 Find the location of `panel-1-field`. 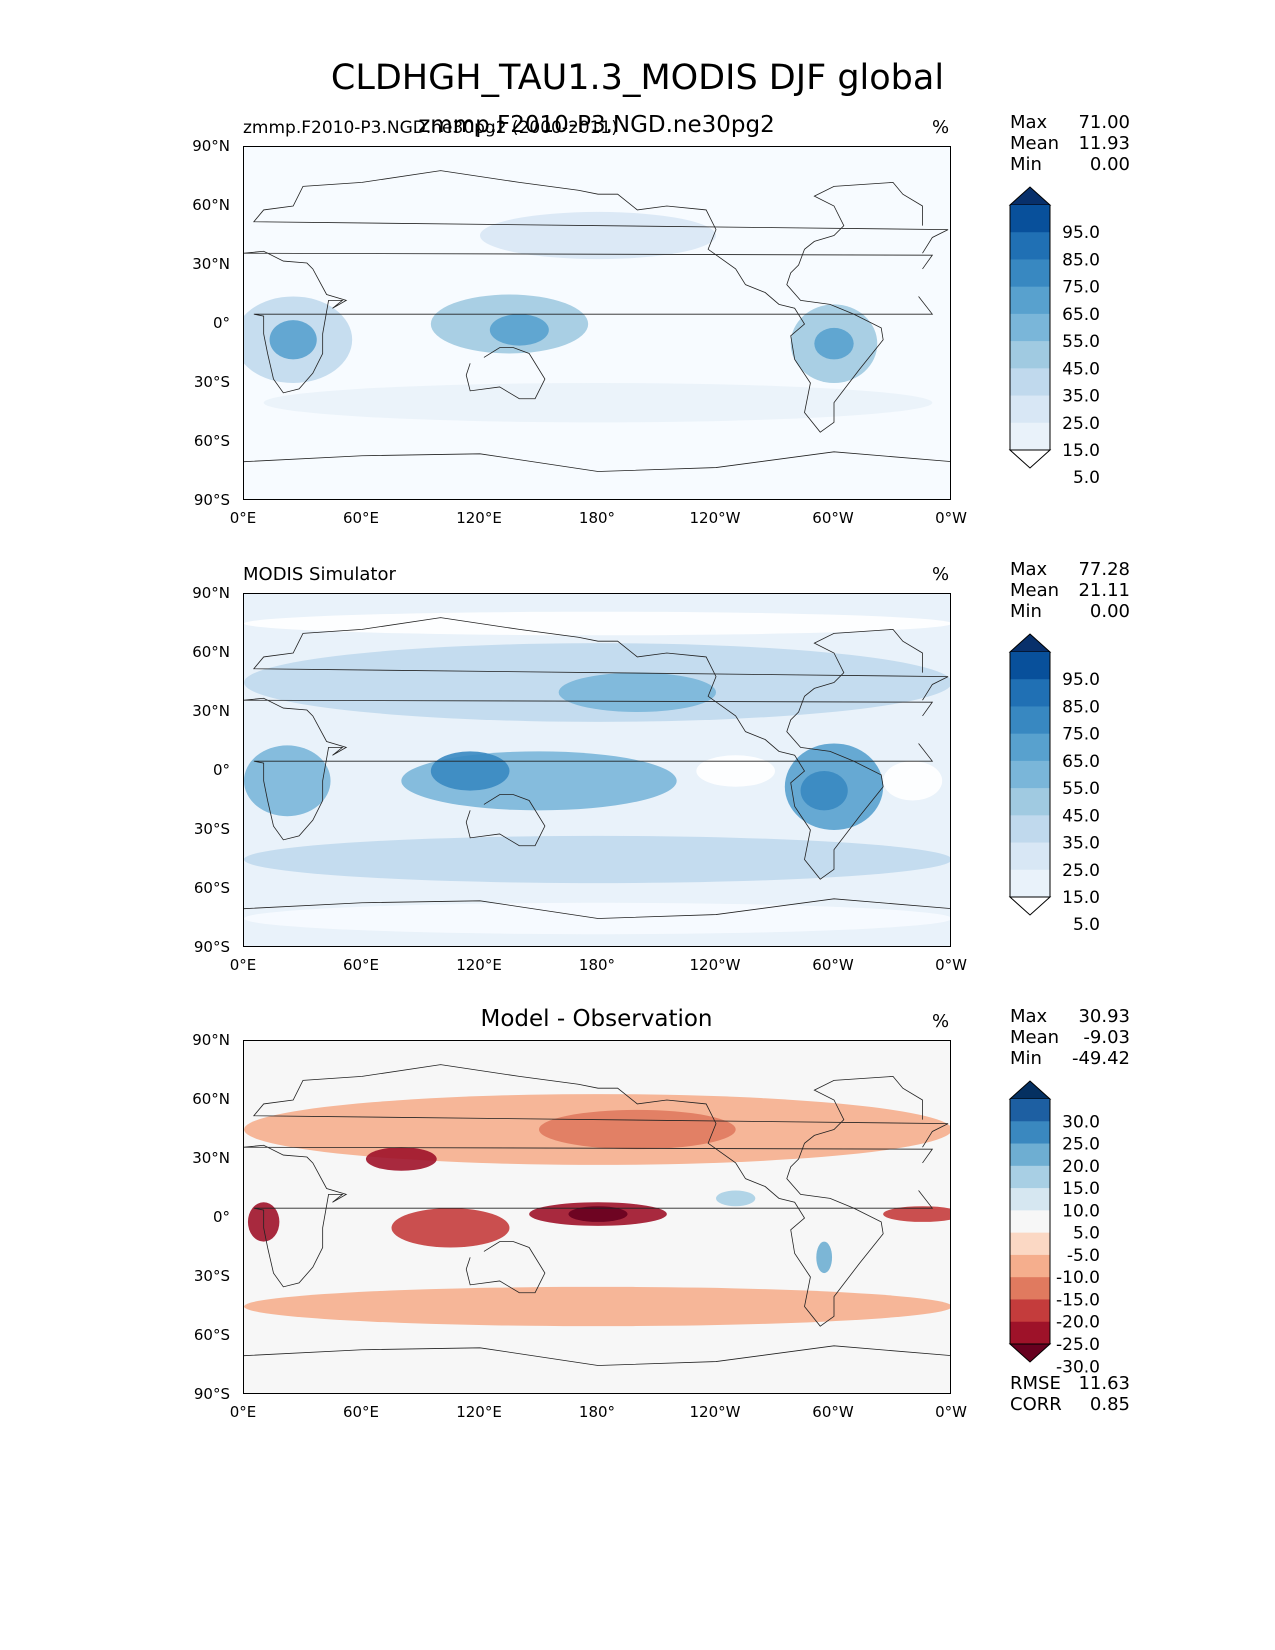

panel-1-field is located at coordinates (597, 323).